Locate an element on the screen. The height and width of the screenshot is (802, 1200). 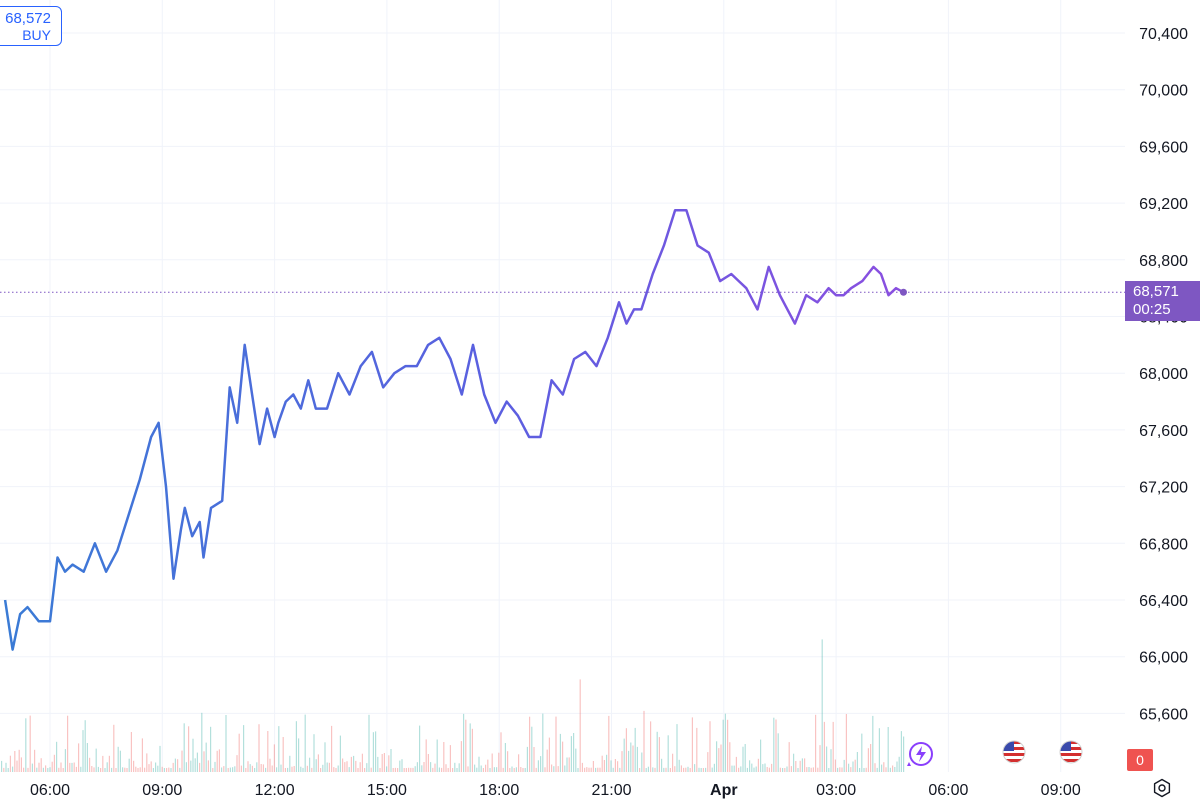
lightning-event-icon is located at coordinates (919, 756).